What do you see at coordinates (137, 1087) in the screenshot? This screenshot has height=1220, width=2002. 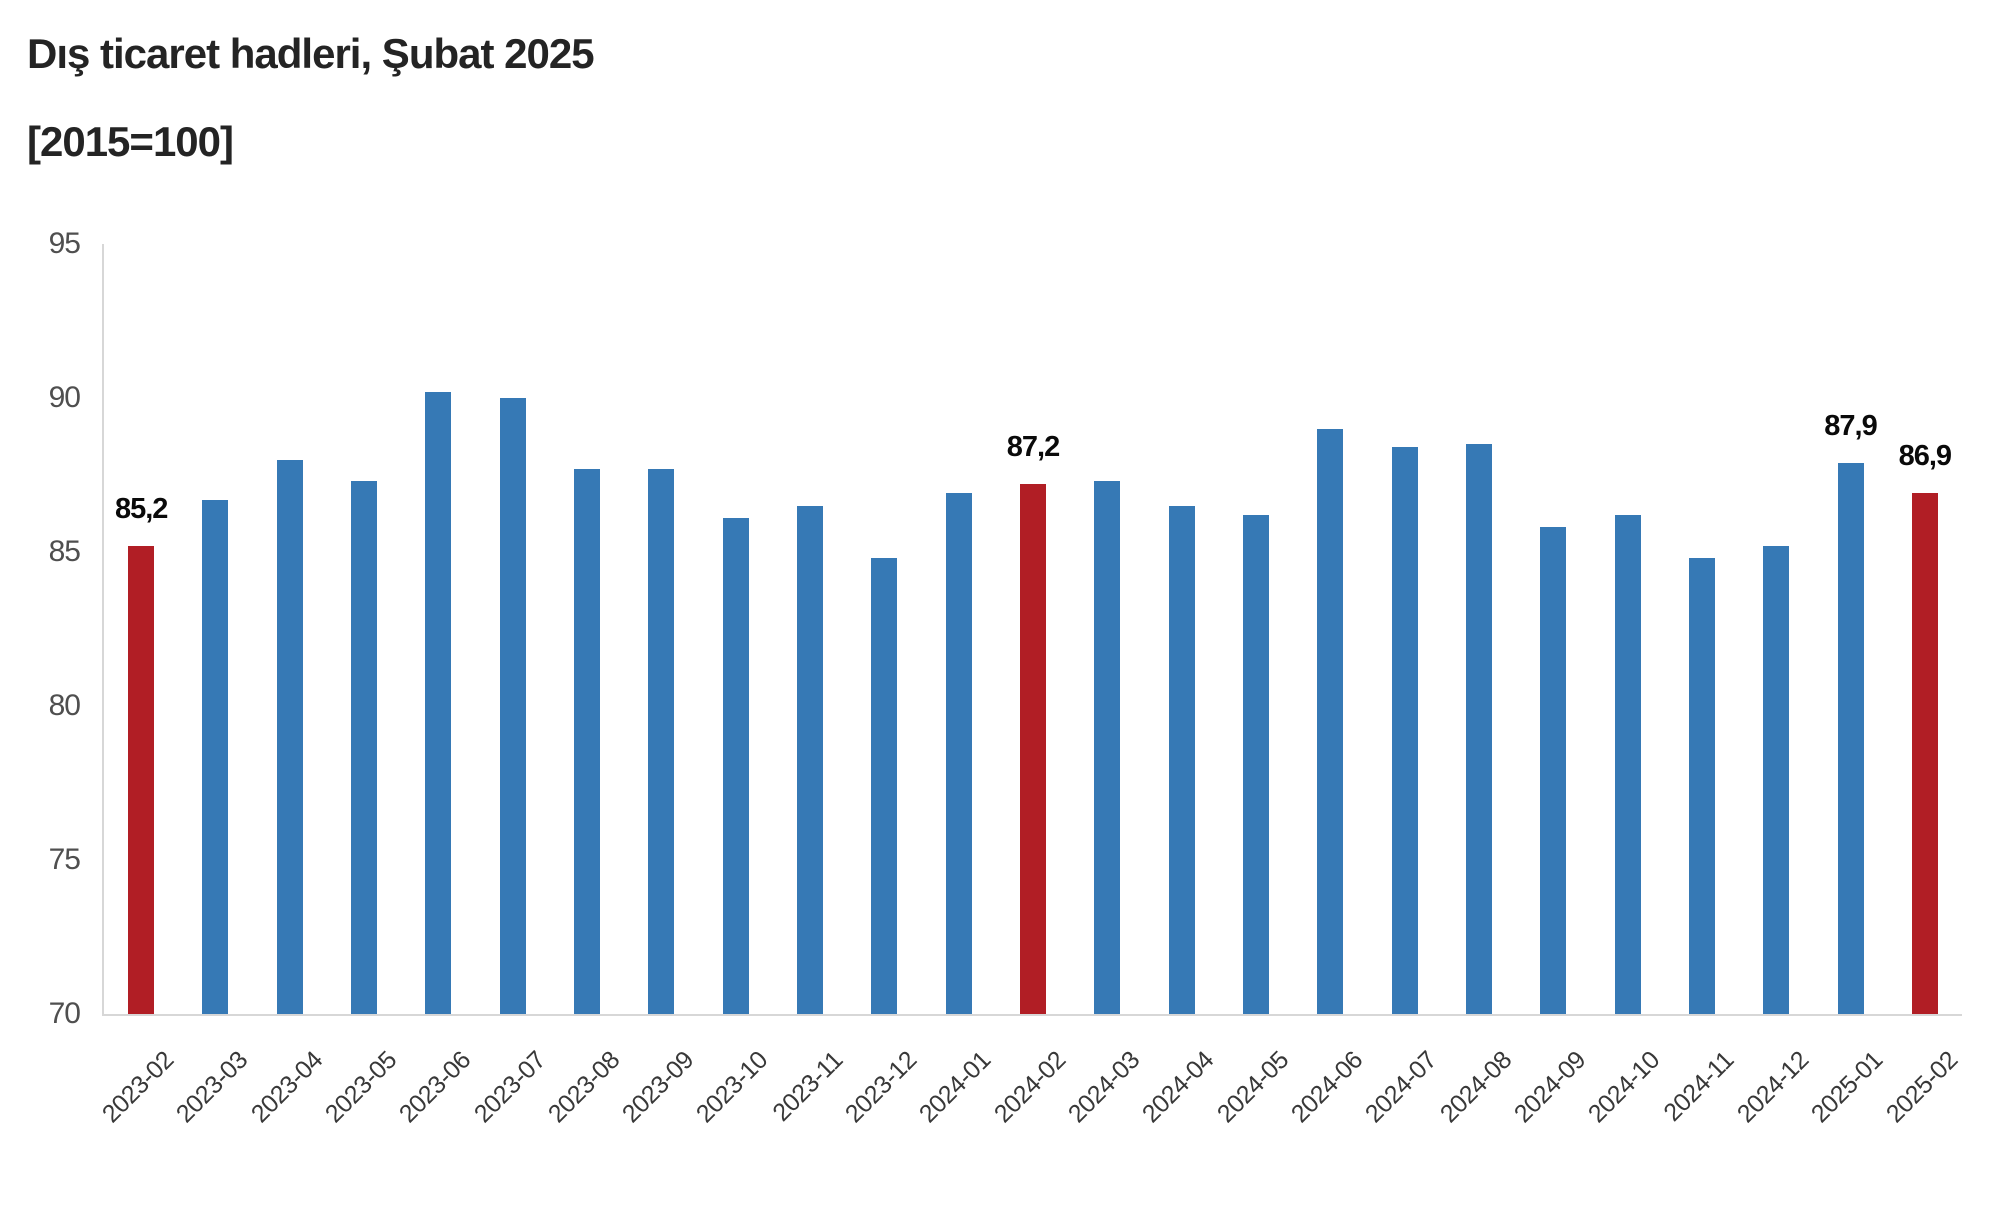 I see `x-axis-tick-label: 2023-02` at bounding box center [137, 1087].